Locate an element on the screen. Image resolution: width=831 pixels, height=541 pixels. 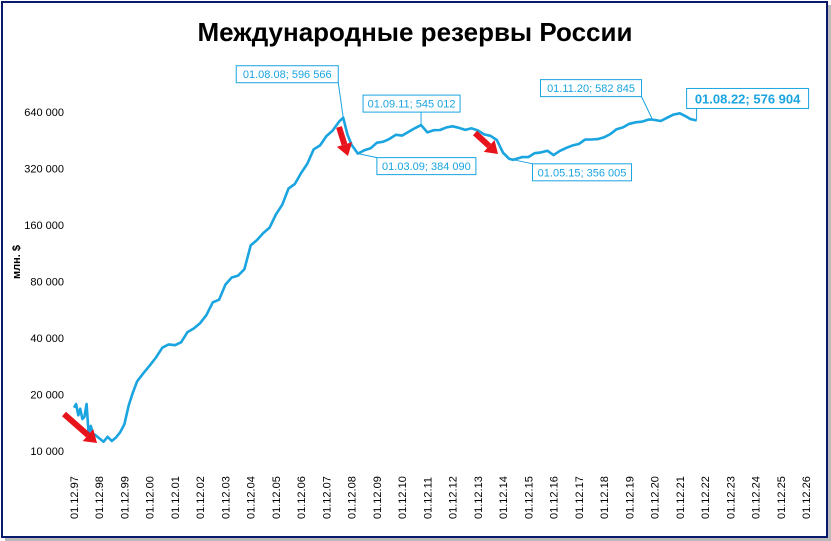
annotation-label: 01.09.11; 545 012 is located at coordinates (412, 105).